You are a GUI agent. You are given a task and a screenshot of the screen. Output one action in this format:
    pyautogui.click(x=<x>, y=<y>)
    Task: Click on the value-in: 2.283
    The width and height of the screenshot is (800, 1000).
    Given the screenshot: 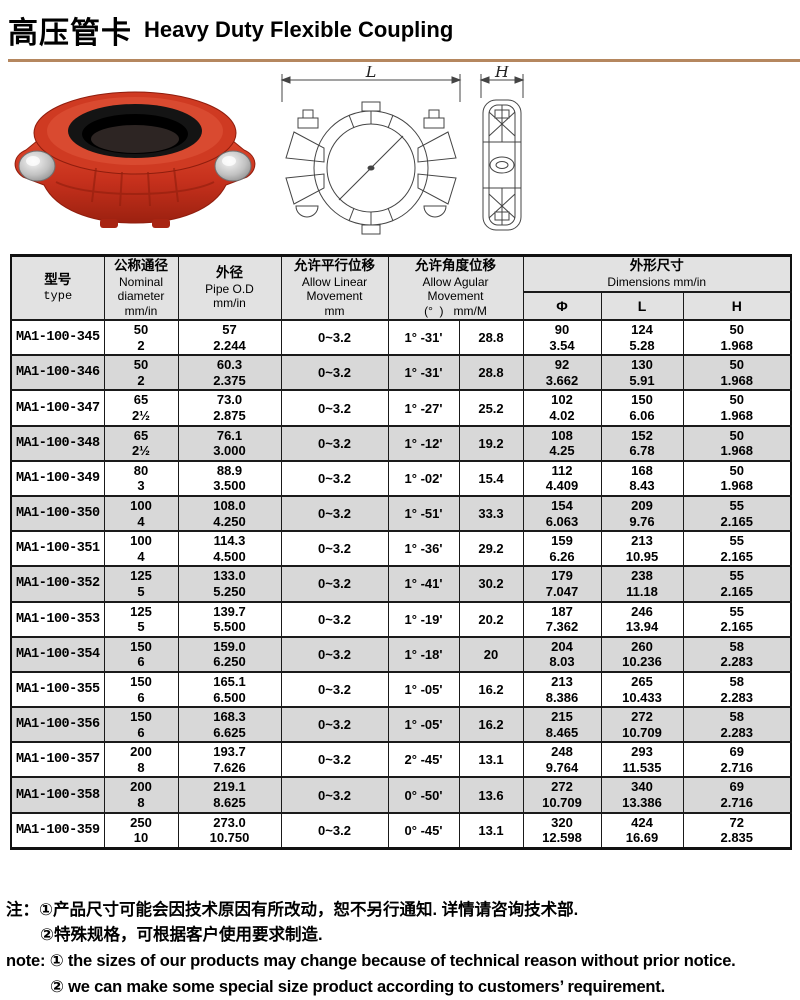 What is the action you would take?
    pyautogui.click(x=737, y=662)
    